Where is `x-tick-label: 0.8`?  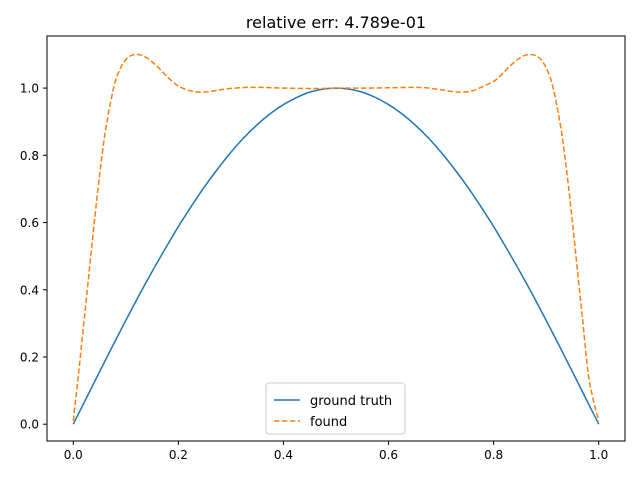 x-tick-label: 0.8 is located at coordinates (493, 455).